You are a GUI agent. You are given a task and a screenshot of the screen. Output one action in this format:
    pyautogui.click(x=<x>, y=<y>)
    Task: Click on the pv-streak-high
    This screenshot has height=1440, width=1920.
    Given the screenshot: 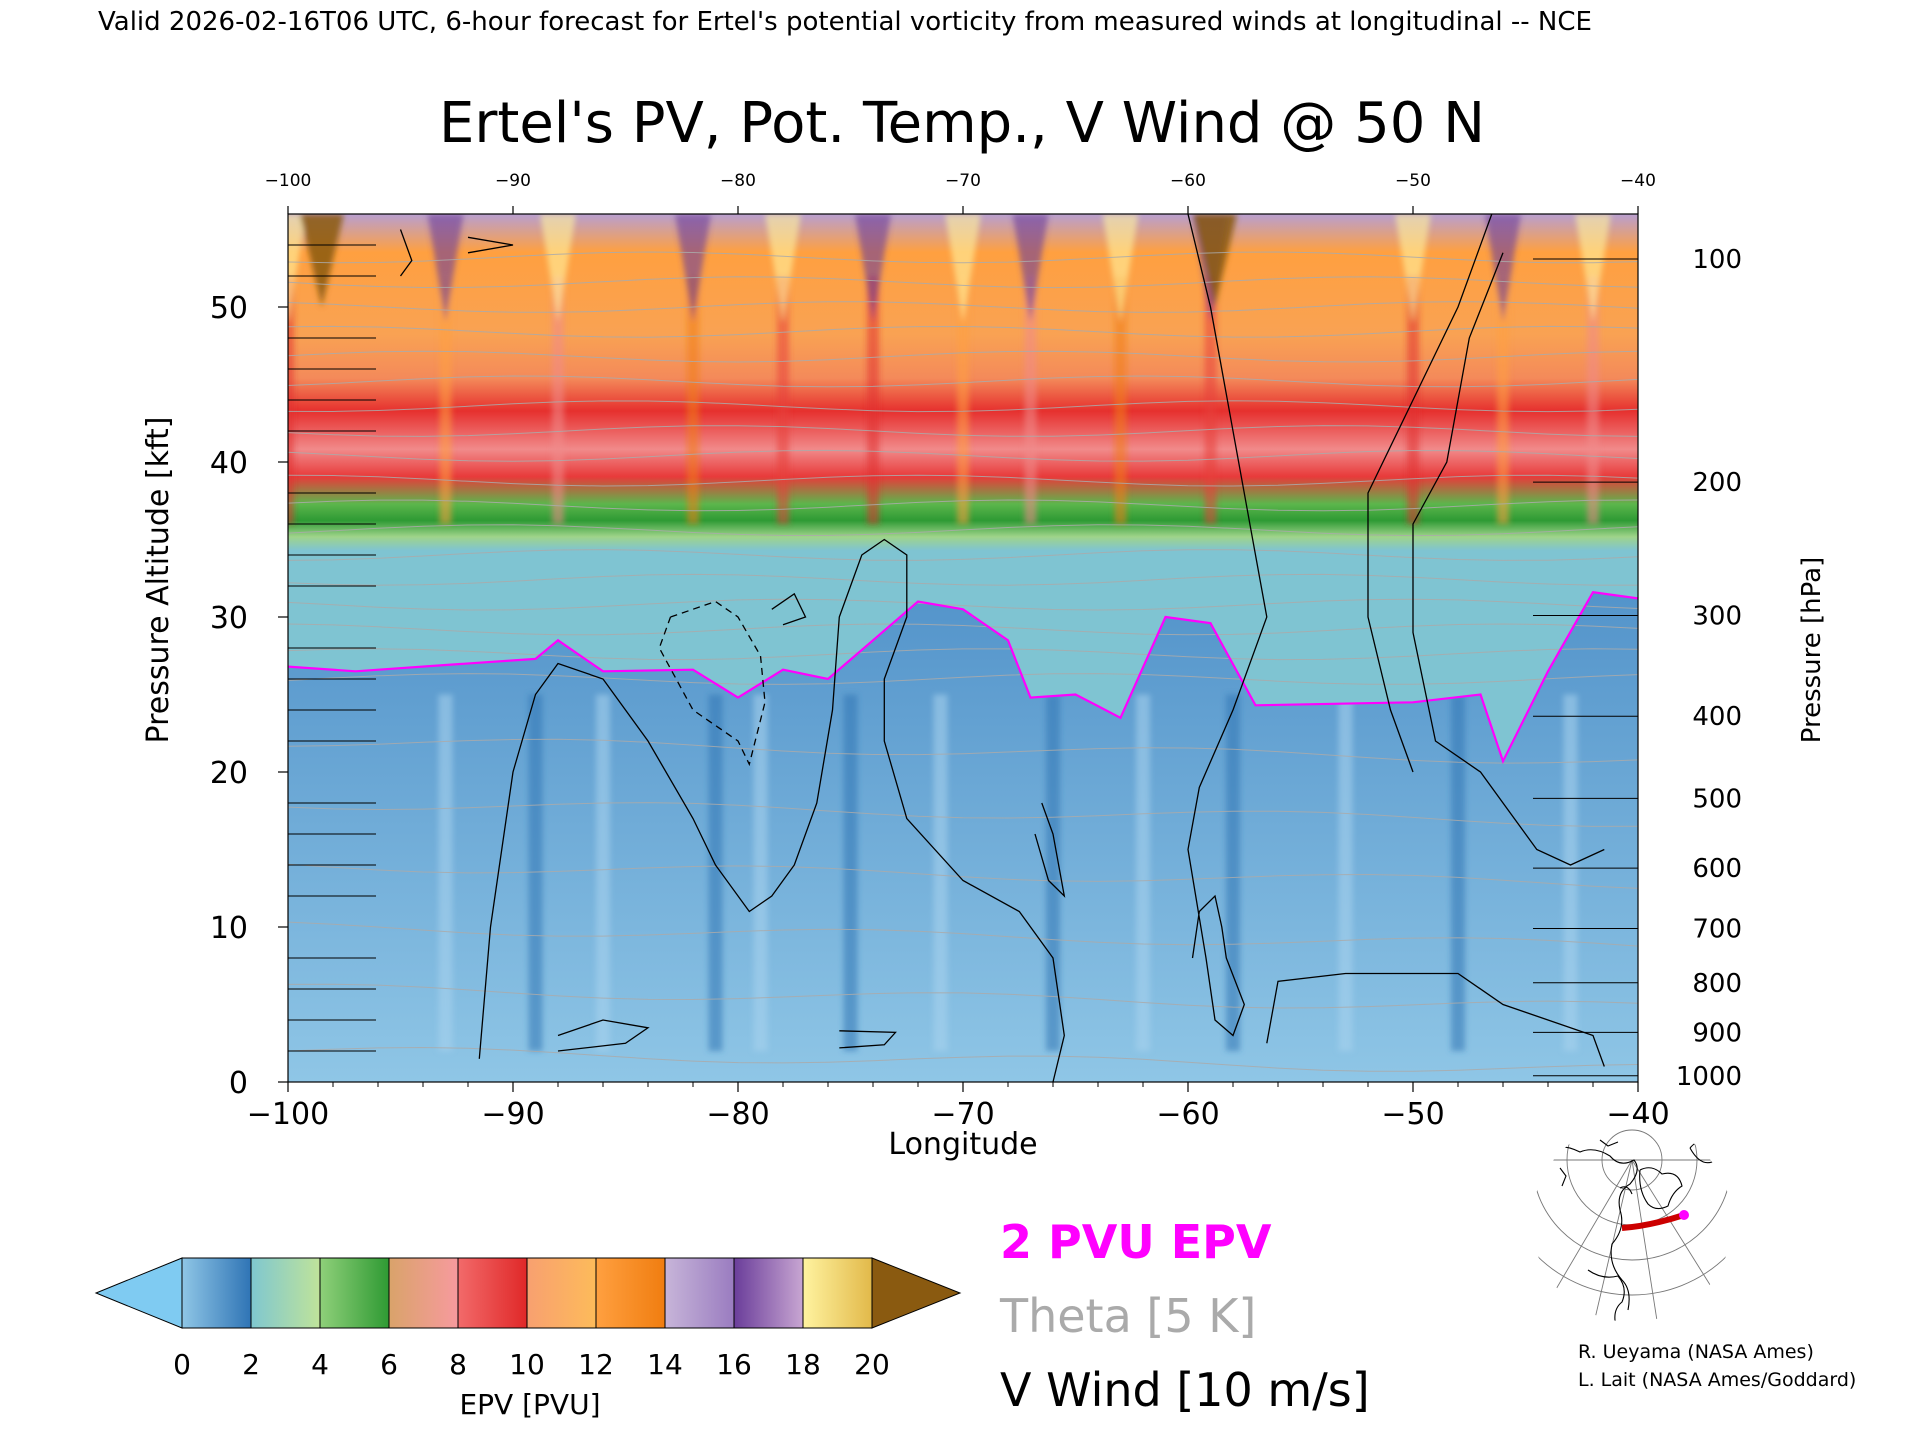 What is the action you would take?
    pyautogui.click(x=321, y=260)
    